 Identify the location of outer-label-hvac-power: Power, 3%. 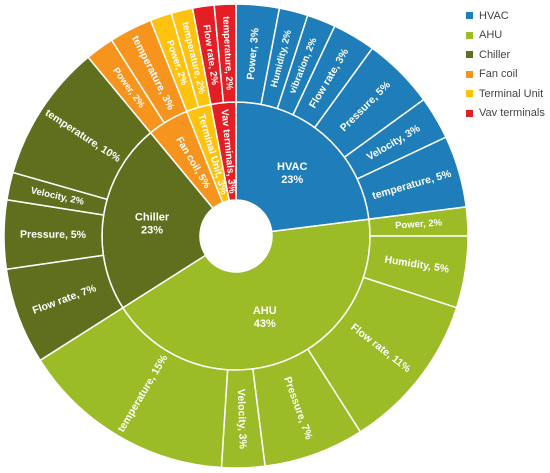
(253, 54).